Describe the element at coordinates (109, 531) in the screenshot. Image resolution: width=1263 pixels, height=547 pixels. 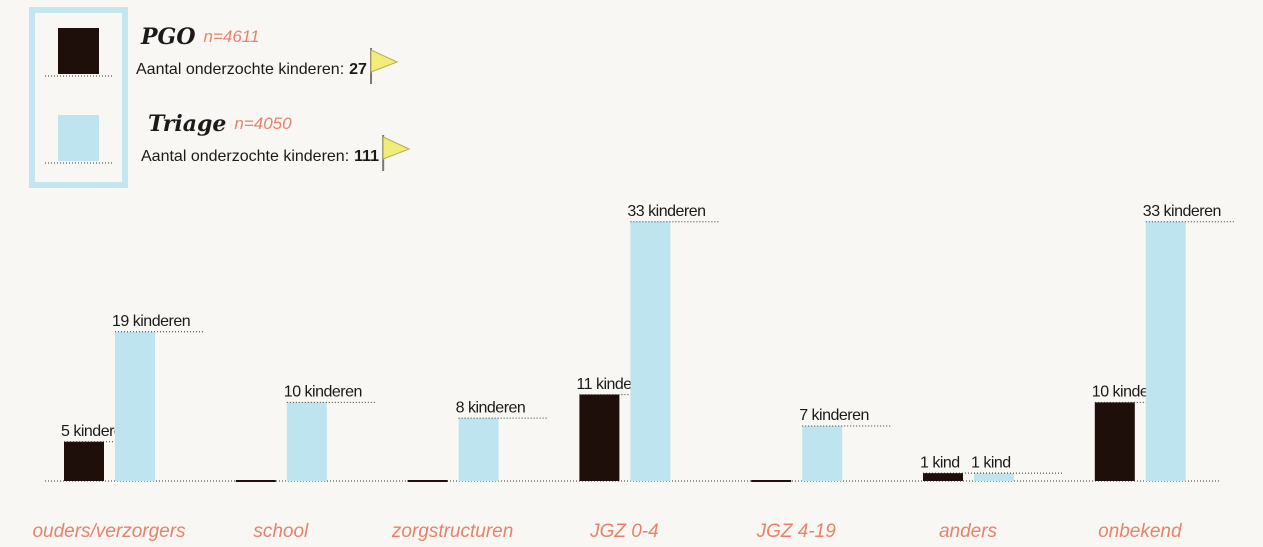
I see `x-tick-label: ouders/verzorgers` at that location.